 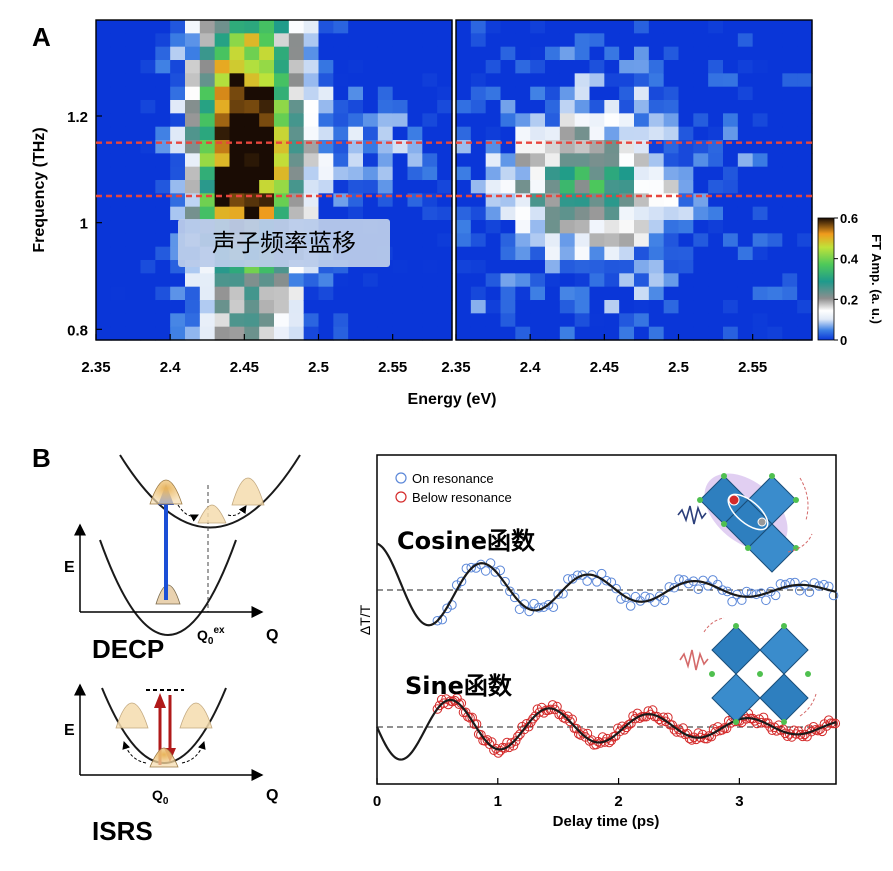 What do you see at coordinates (39, 189) in the screenshot?
I see `y-axis-label-a: Frequency (THz)` at bounding box center [39, 189].